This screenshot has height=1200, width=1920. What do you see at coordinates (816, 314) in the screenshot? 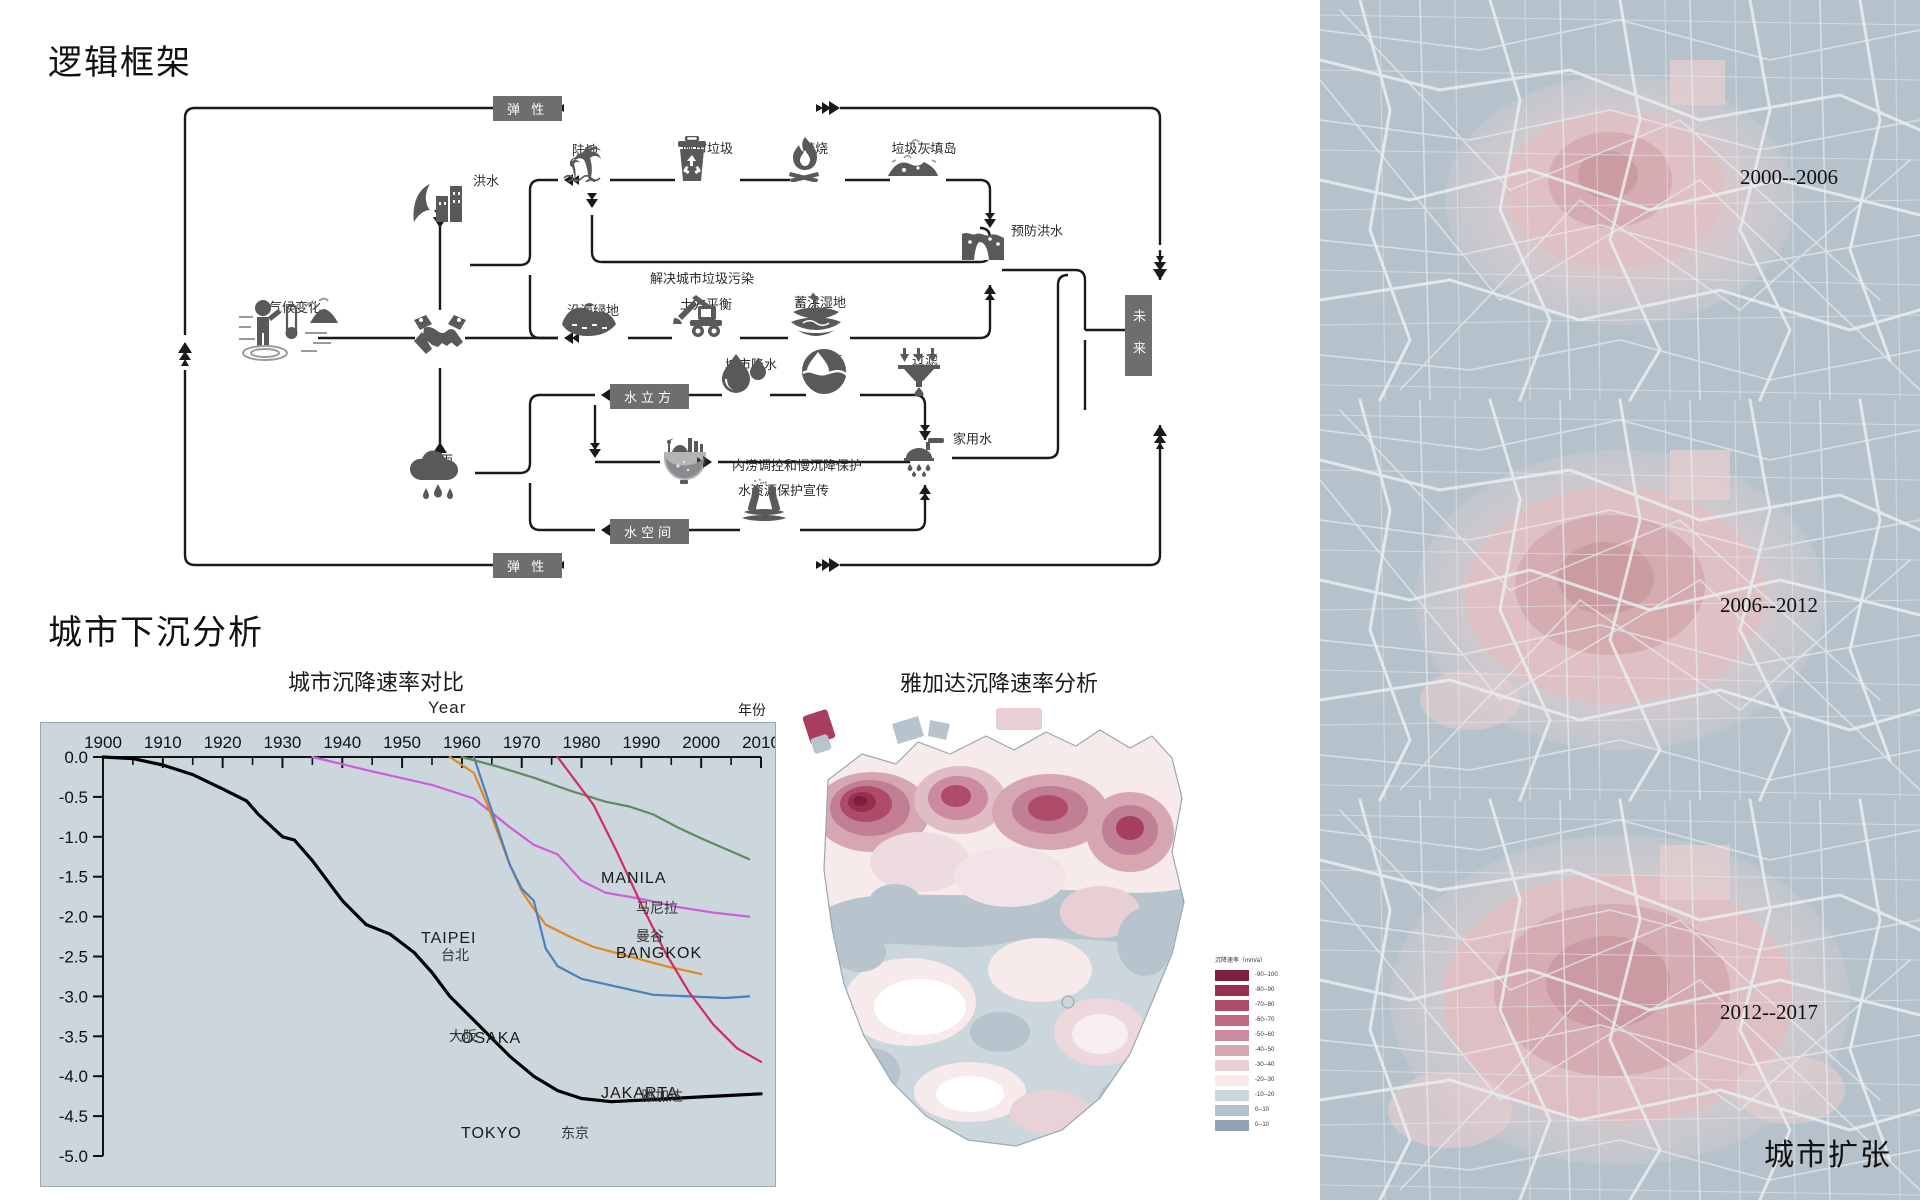
I see `wetland-icon` at bounding box center [816, 314].